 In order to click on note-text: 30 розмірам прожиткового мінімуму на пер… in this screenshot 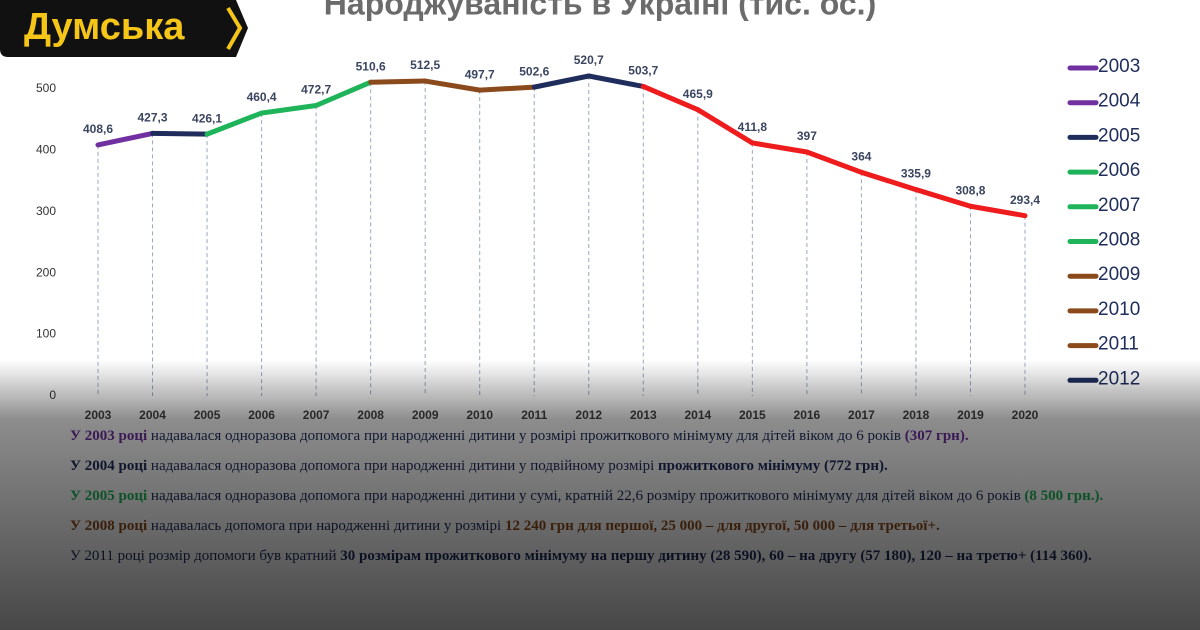, I will do `click(716, 556)`.